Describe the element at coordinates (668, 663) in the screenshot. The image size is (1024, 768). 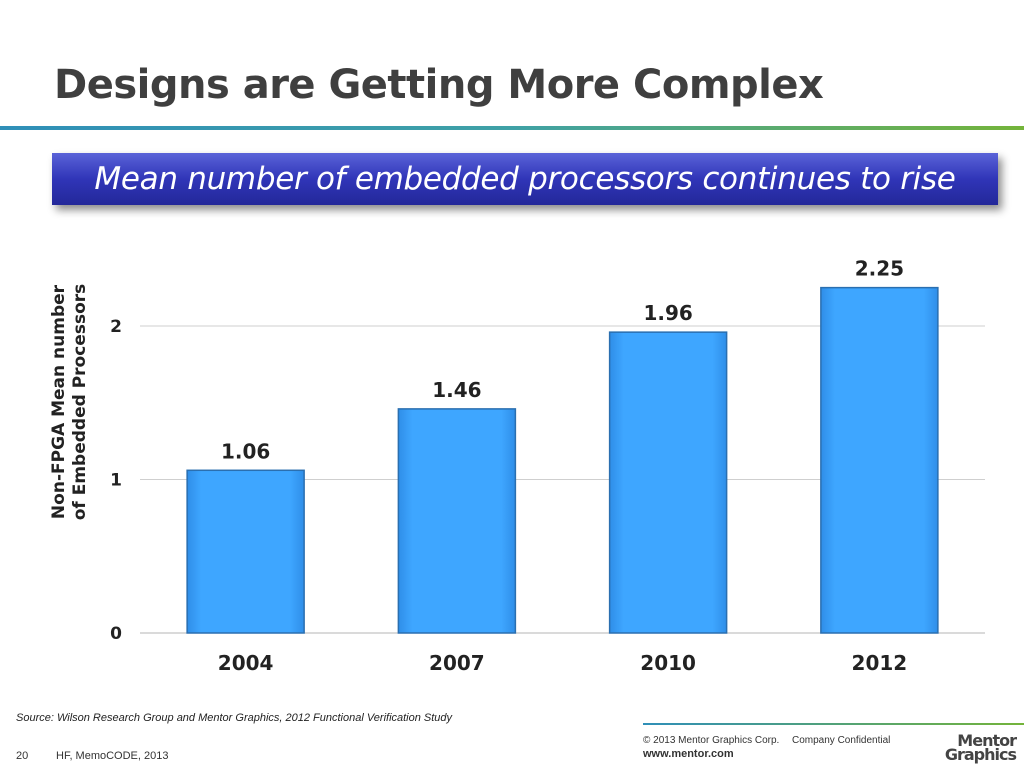
I see `x-tick-label: 2010` at that location.